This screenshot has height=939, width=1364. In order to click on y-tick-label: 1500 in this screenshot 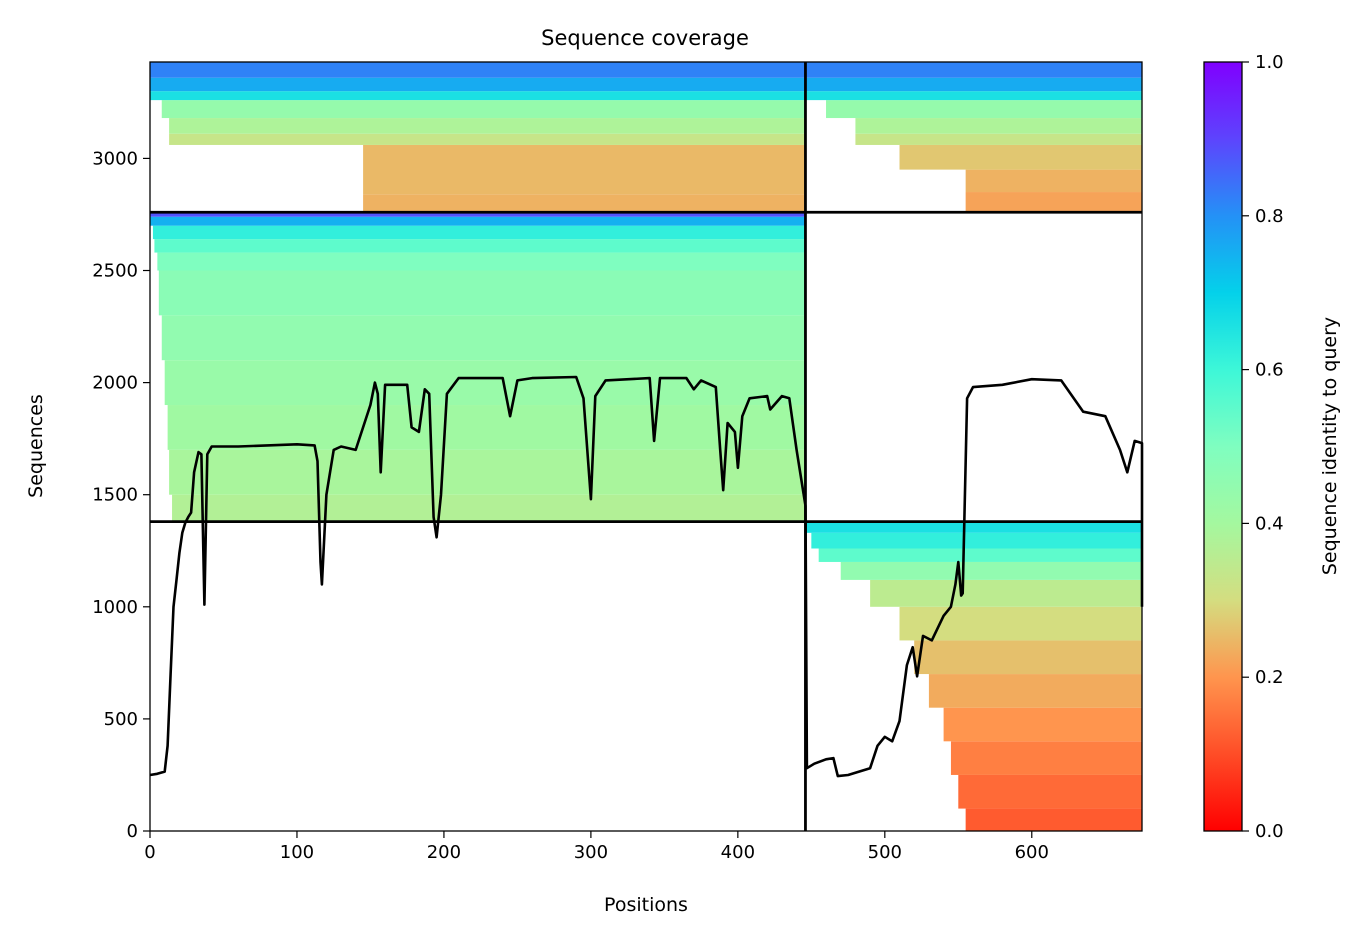, I will do `click(115, 495)`.